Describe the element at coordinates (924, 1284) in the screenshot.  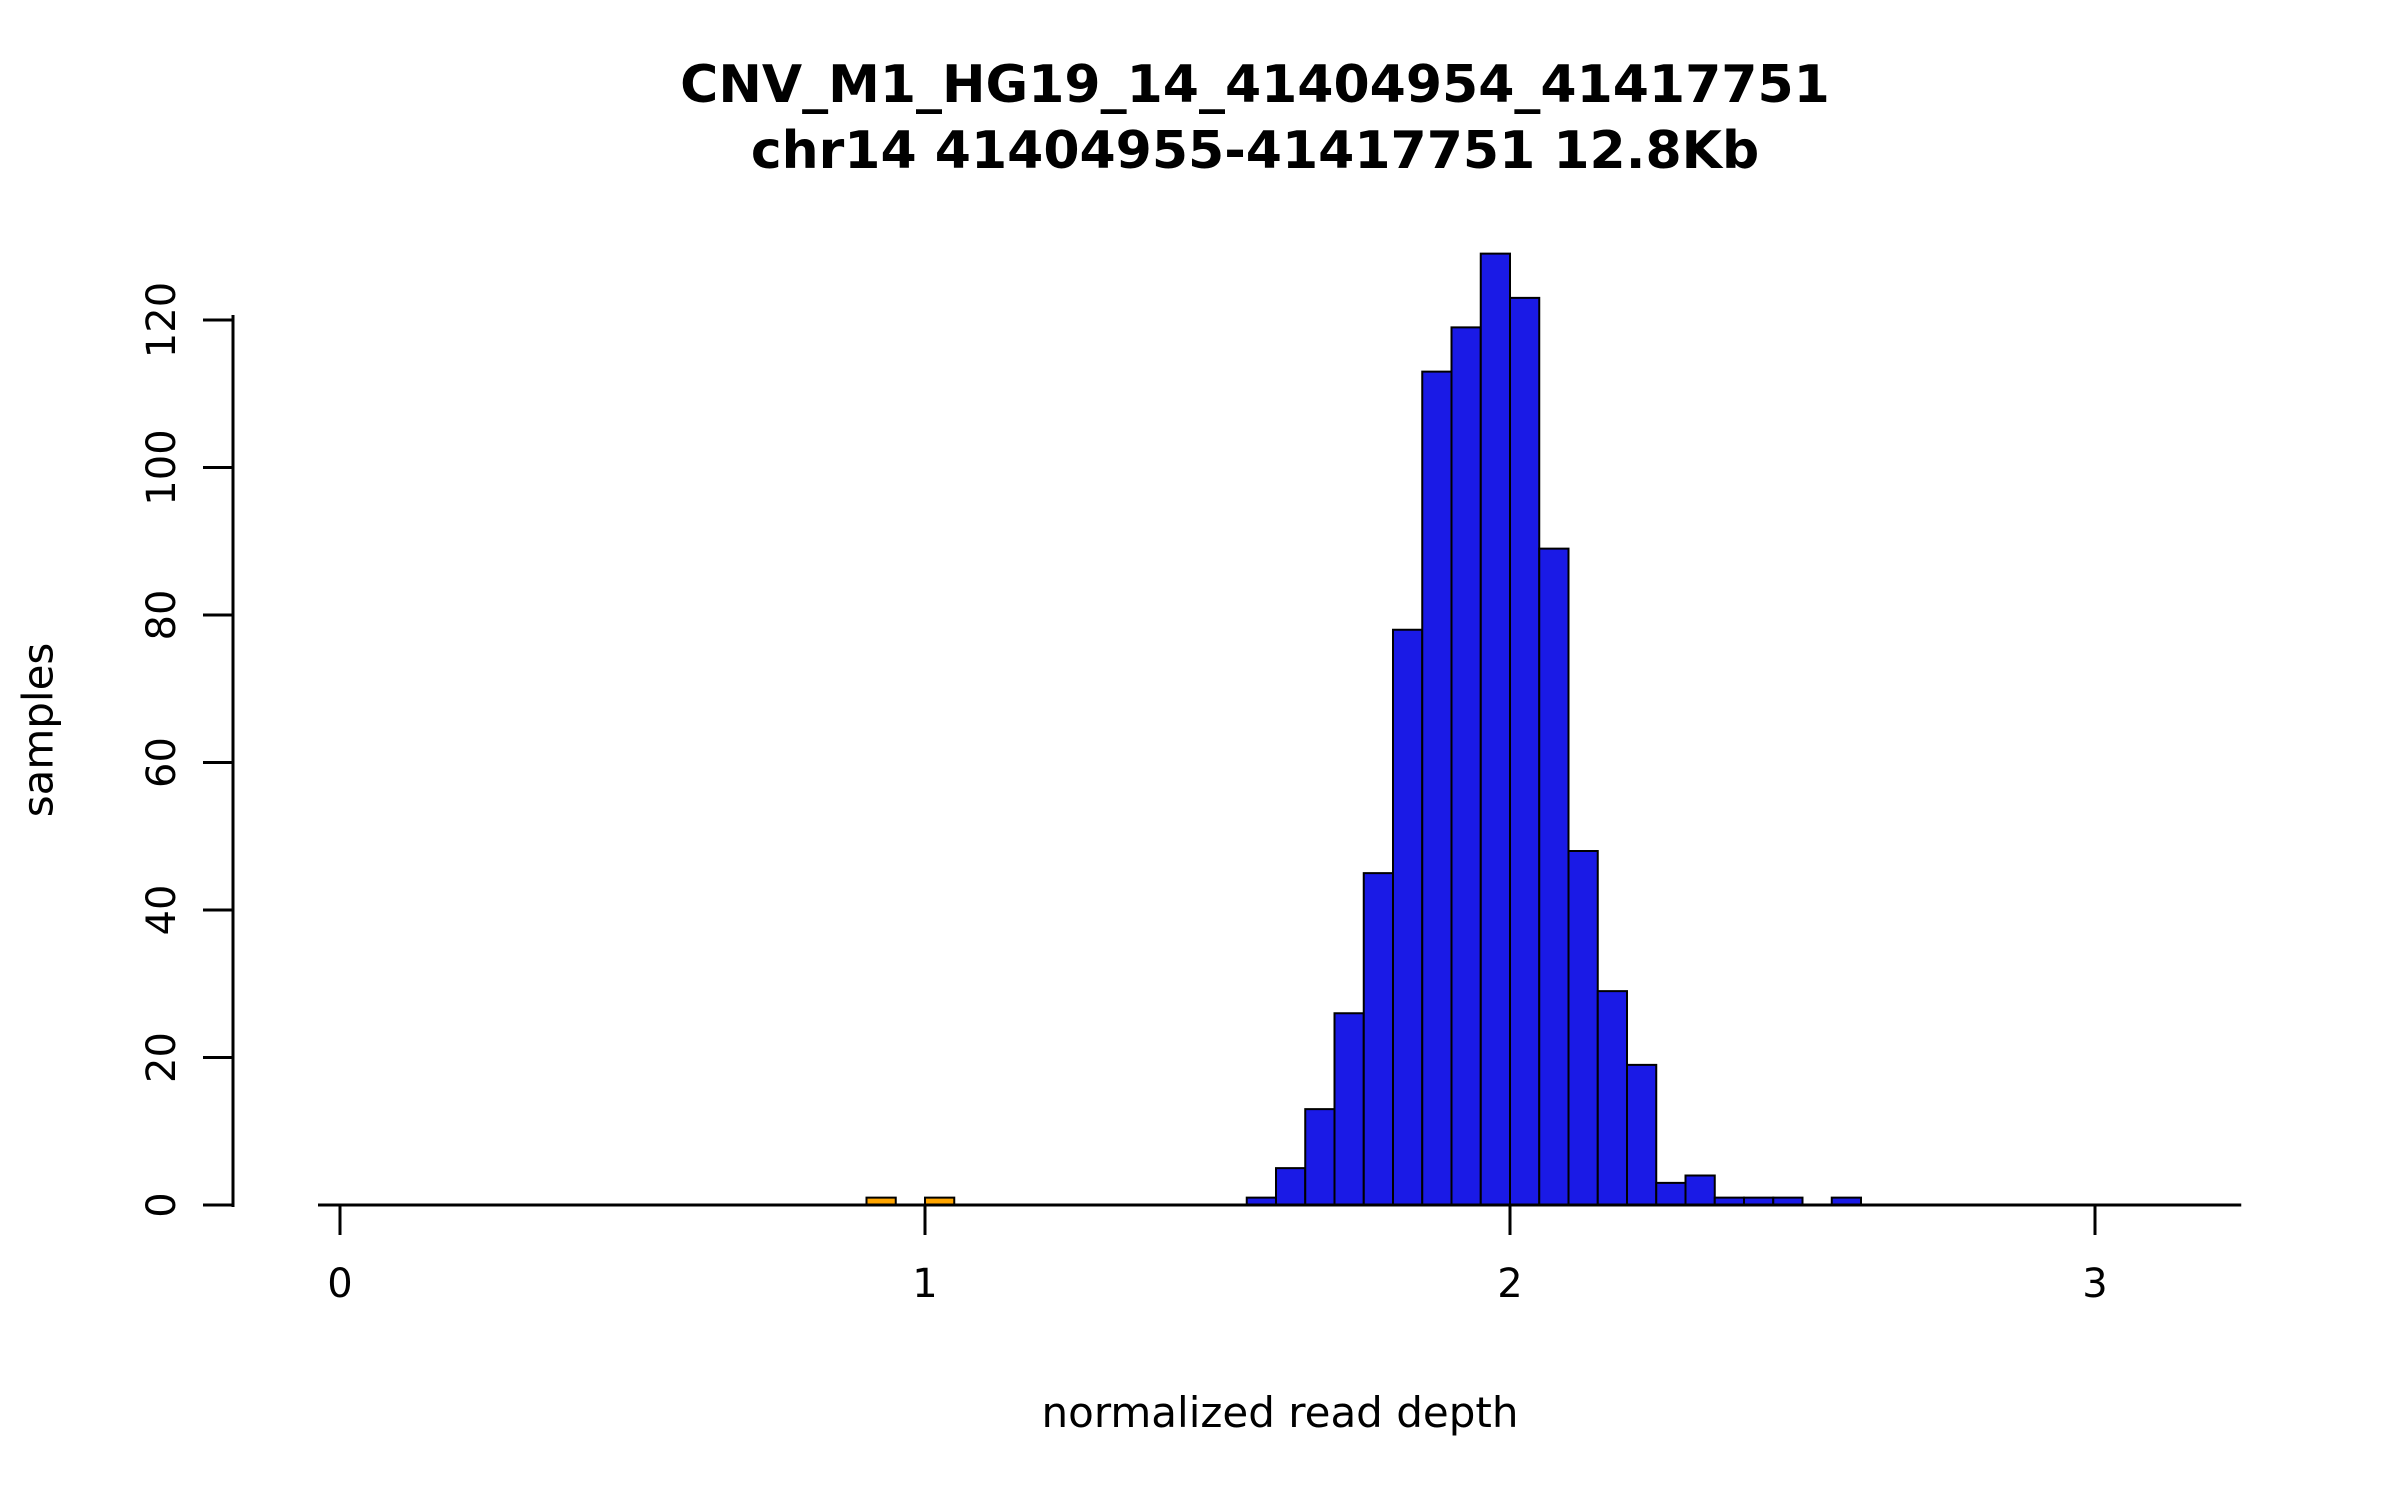
I see `x-tick-label: 1` at that location.